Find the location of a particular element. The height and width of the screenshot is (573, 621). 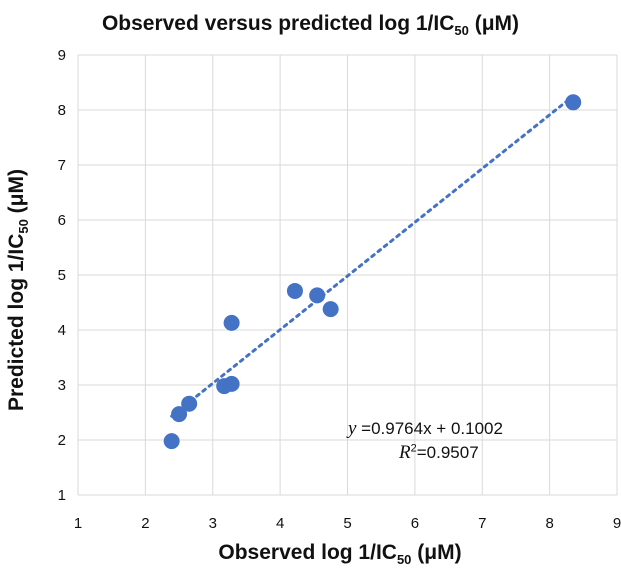

x-tick-label: 5 is located at coordinates (347, 523).